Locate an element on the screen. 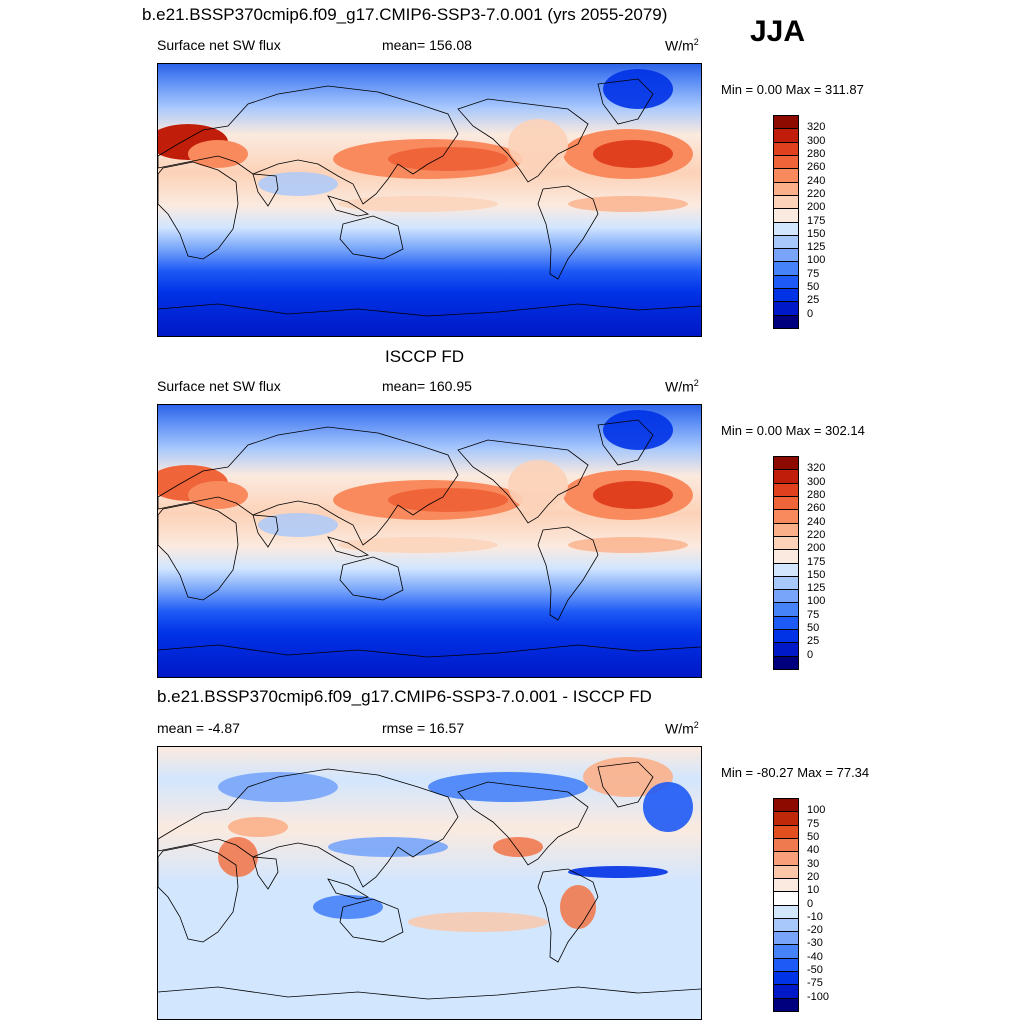 This screenshot has width=1024, height=1024. panel-2-colorbar: 320 300 280 260 240 220 200 175 150 125 100 75 50 25 0 is located at coordinates (813, 563).